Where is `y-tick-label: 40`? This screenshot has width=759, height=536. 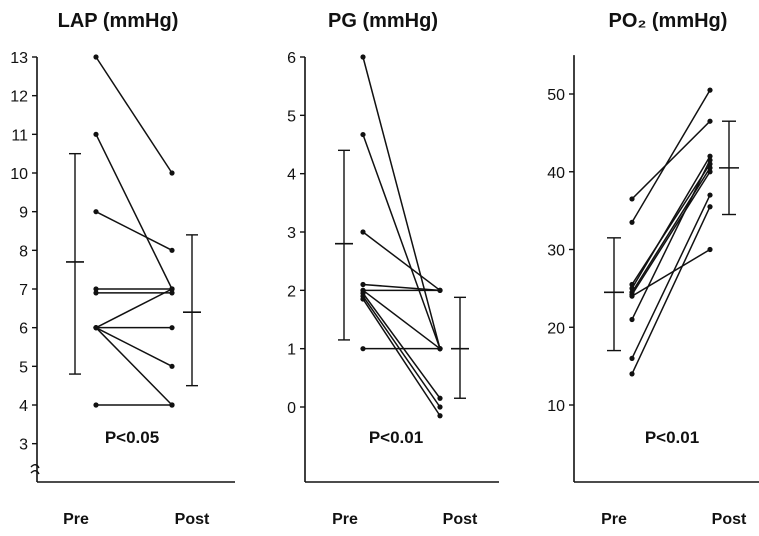
y-tick-label: 40 is located at coordinates (556, 173).